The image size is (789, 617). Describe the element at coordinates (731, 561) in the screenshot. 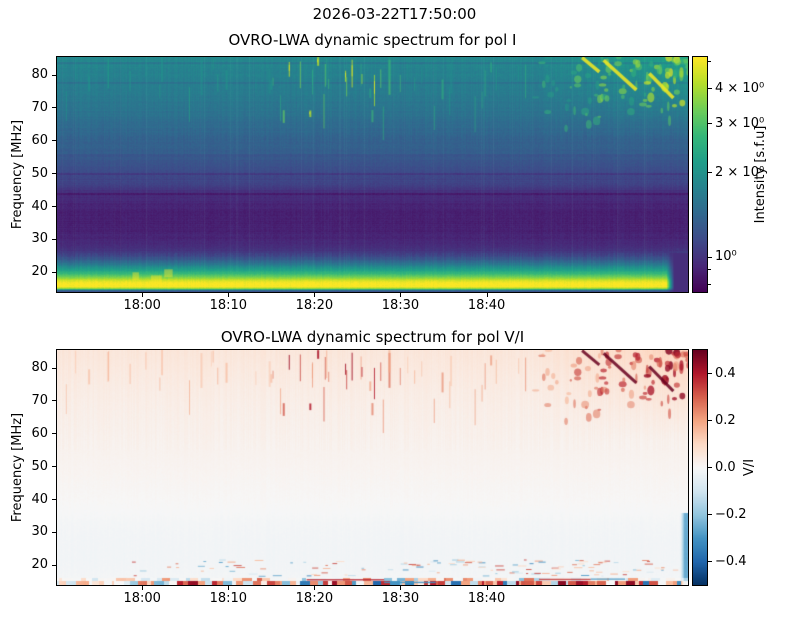

I see `colorbar-tick-label: −0.4` at that location.